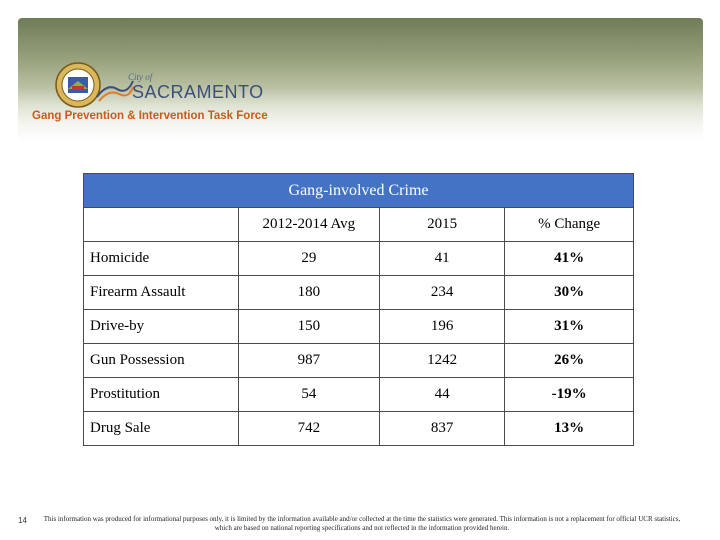  Describe the element at coordinates (308, 224) in the screenshot. I see `column-header-avg: 2012-2014 Avg` at that location.